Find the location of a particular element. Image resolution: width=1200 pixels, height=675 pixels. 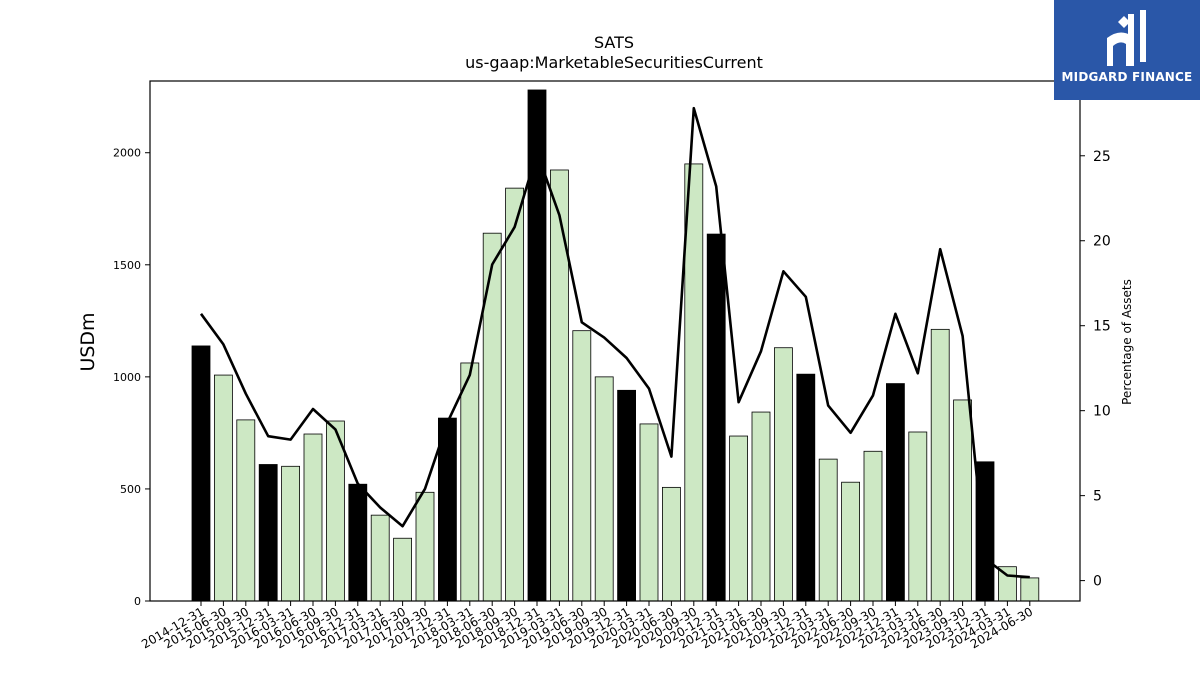

logo-mark-icon is located at coordinates (1126, 38).